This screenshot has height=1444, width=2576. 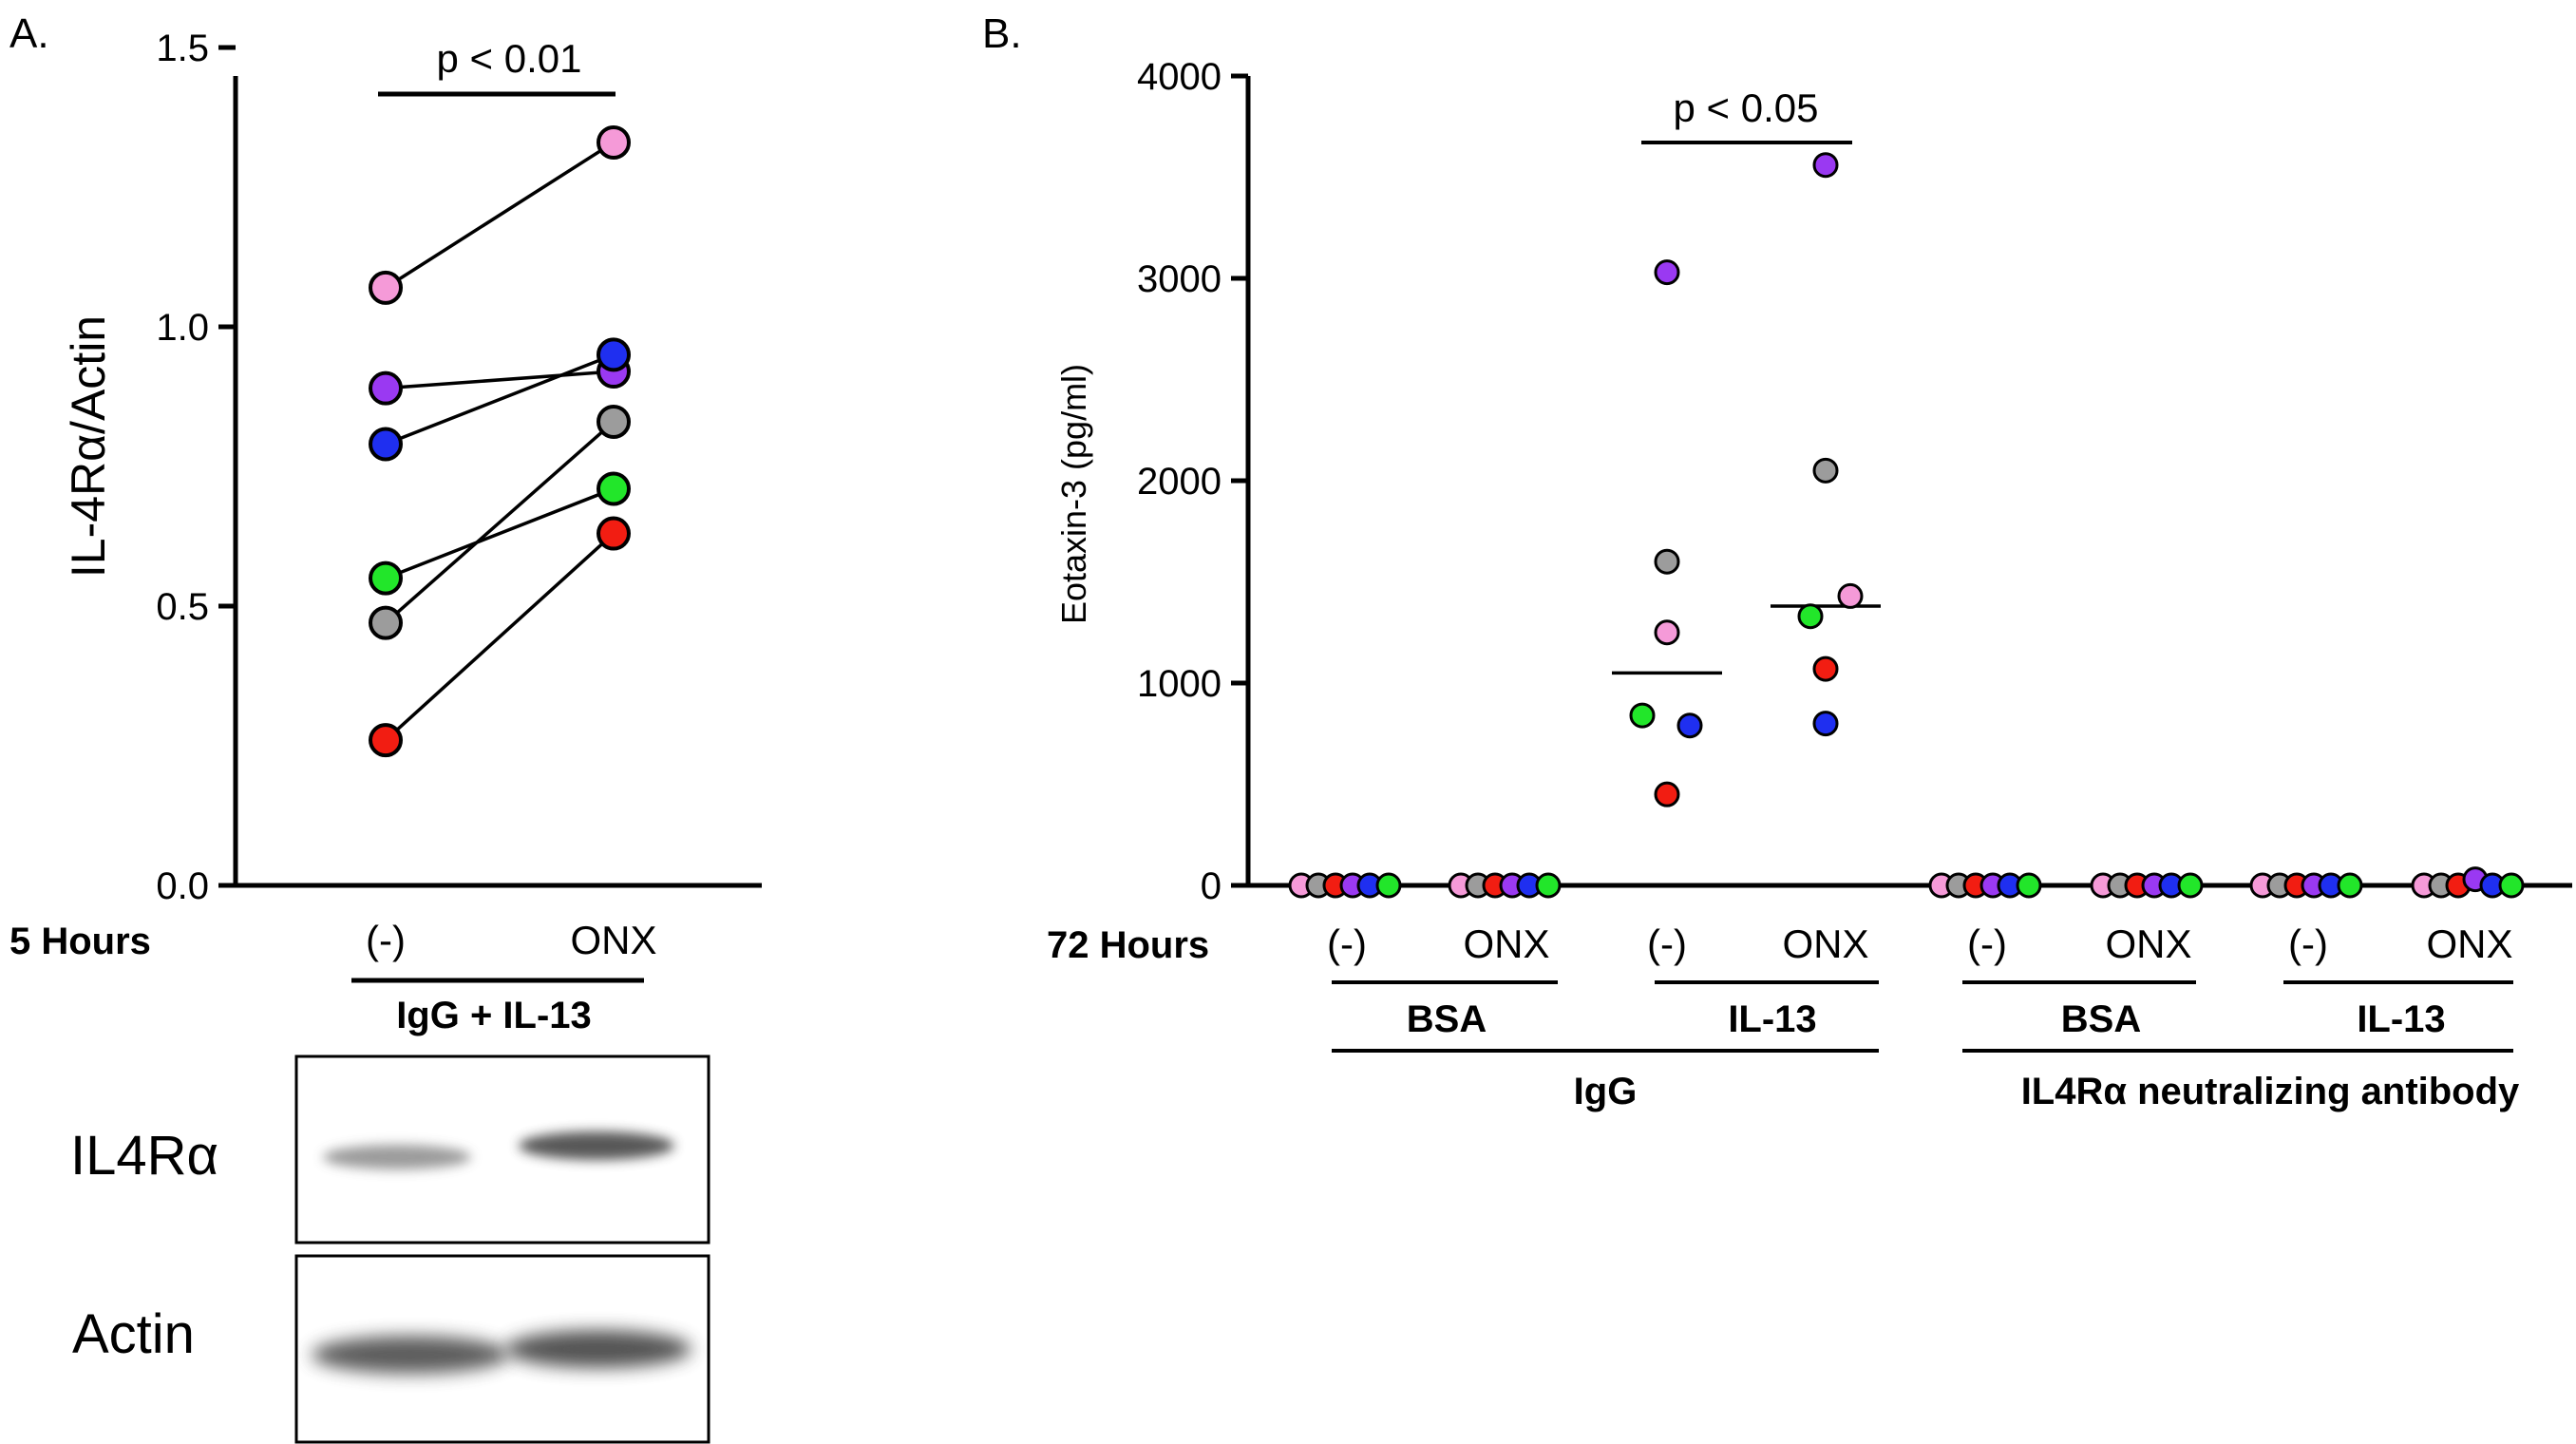 I want to click on panel-b-y-tick-label: 1000, so click(x=1179, y=684).